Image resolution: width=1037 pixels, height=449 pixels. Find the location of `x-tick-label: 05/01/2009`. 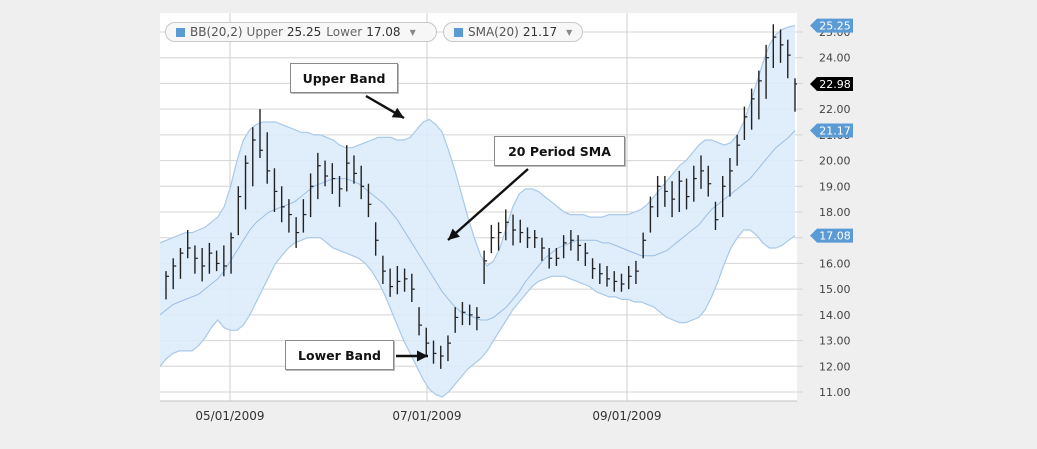

x-tick-label: 05/01/2009 is located at coordinates (229, 416).